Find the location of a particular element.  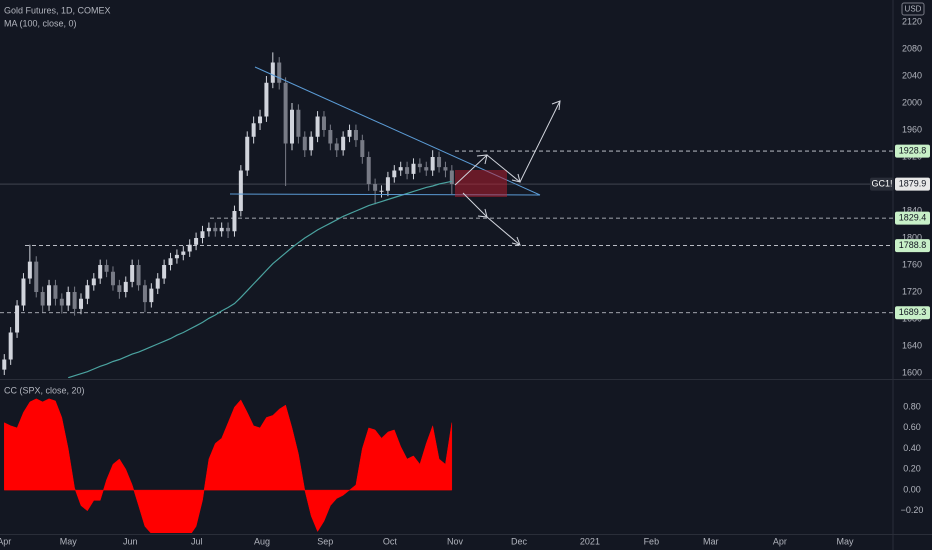

y-tick-label: 1760 is located at coordinates (912, 264).